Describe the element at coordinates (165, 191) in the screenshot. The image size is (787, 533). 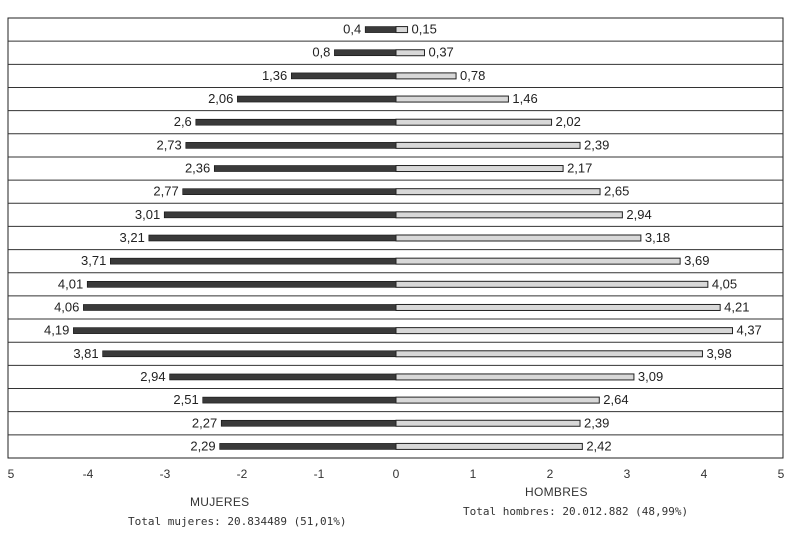
I see `value-label-mujeres: 2,77` at that location.